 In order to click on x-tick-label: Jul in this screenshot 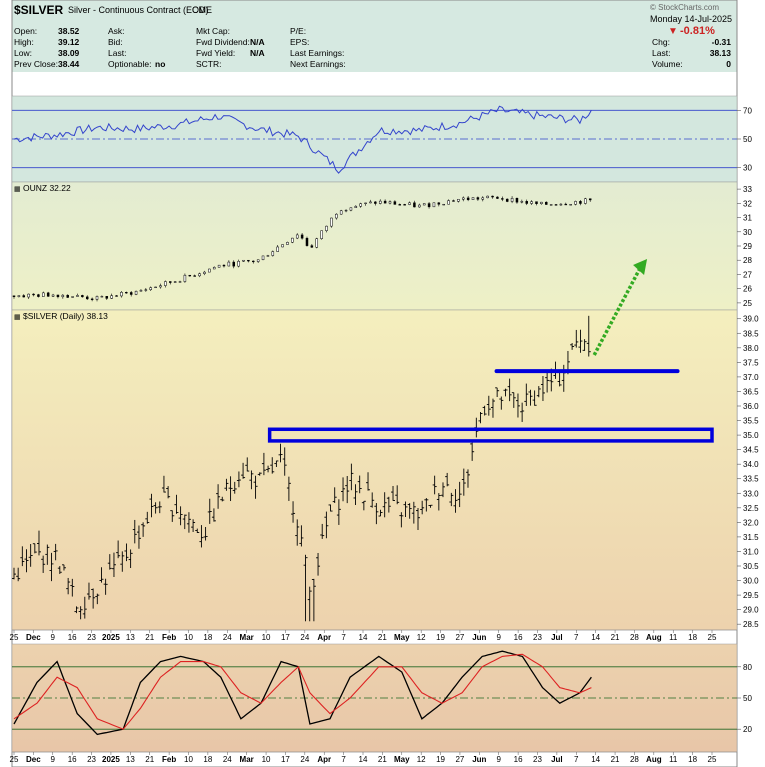, I will do `click(557, 637)`.